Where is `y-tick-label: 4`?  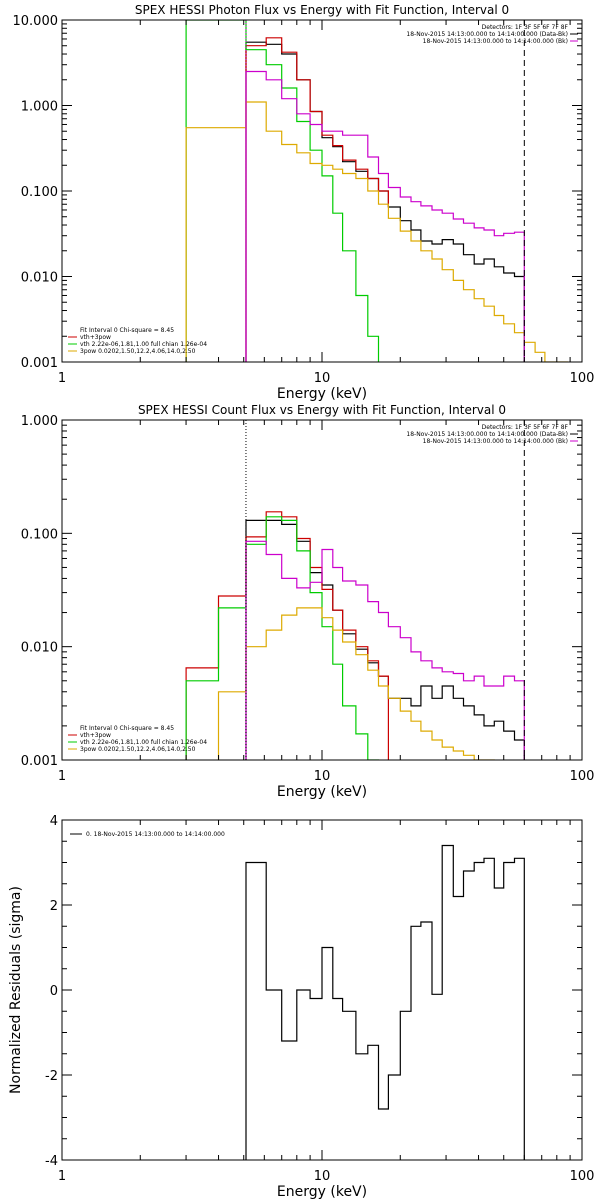
y-tick-label: 4 is located at coordinates (54, 821).